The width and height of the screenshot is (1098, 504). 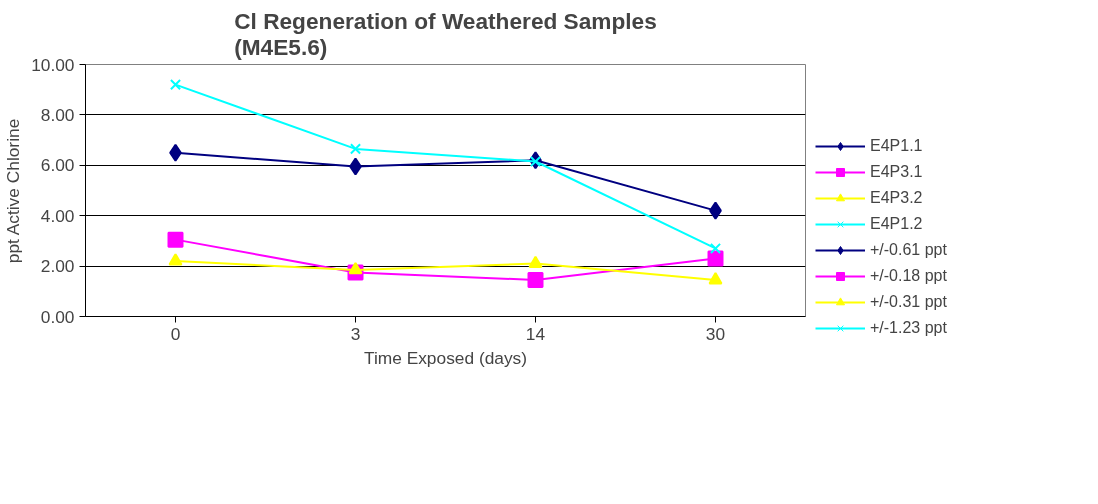 I want to click on y-tick-label: 10.00, so click(x=53, y=64).